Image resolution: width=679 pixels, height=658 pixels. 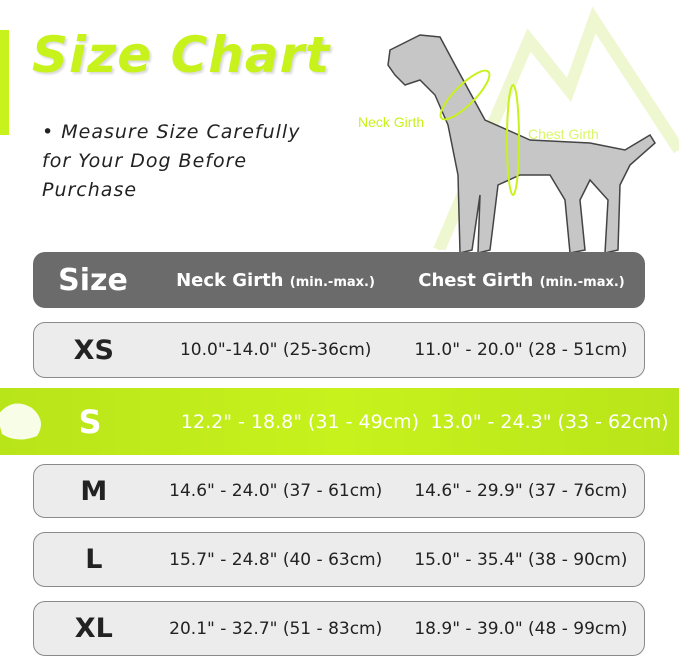 What do you see at coordinates (521, 144) in the screenshot?
I see `dog-silhouette-icon` at bounding box center [521, 144].